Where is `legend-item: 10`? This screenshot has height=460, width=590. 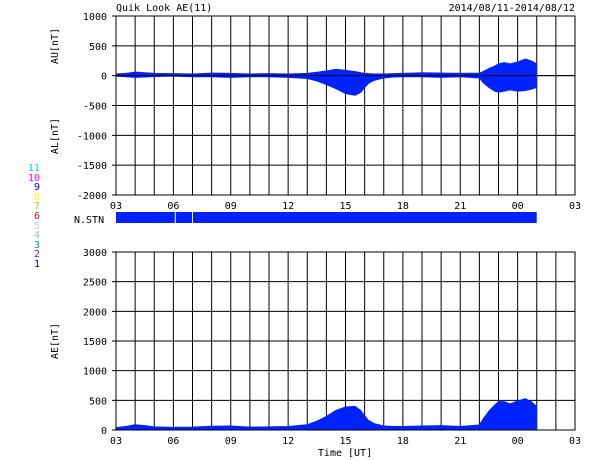 legend-item: 10 is located at coordinates (33, 178).